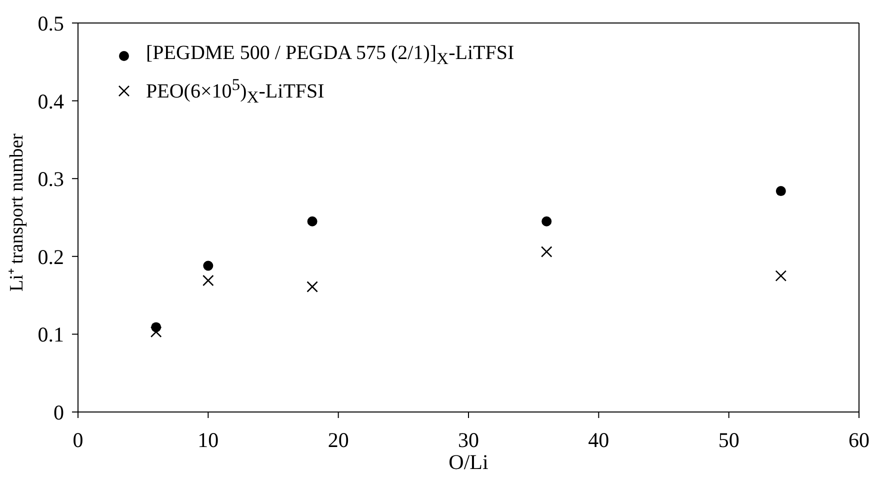 Image resolution: width=878 pixels, height=492 pixels. What do you see at coordinates (235, 91) in the screenshot?
I see `legend-label: PEO(6×10$^{5}$)$_{X}$-LiTFSI` at bounding box center [235, 91].